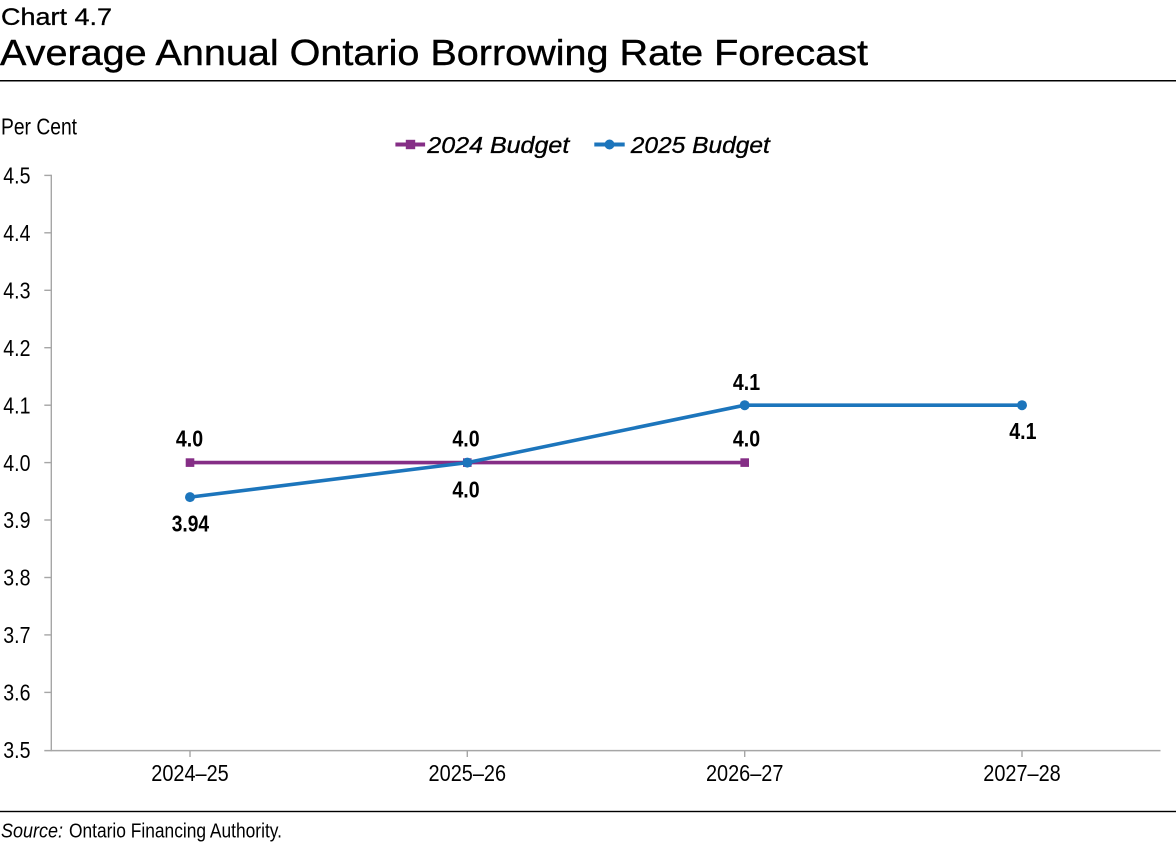 This screenshot has width=1176, height=852. I want to click on svg-text: 3.94, so click(191, 524).